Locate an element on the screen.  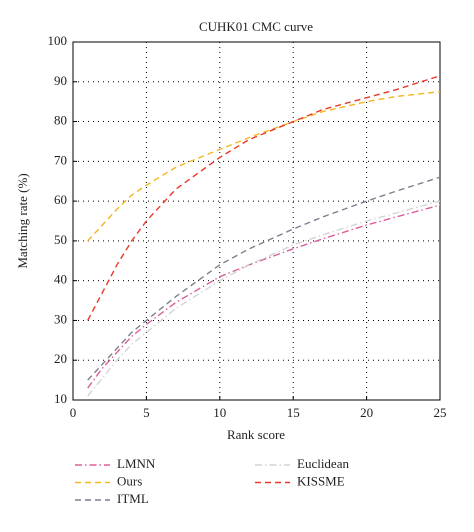
x-tick-label: 20 is located at coordinates (366, 412).